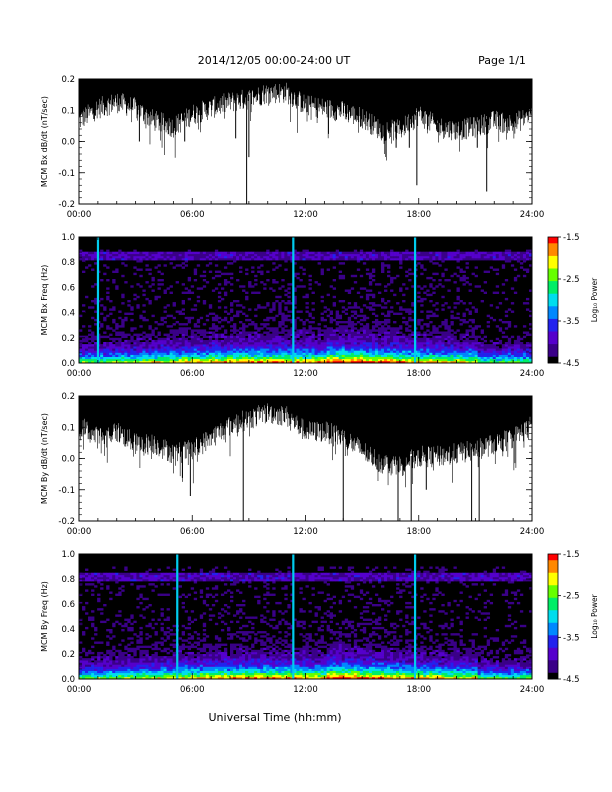  Describe the element at coordinates (44, 141) in the screenshot. I see `y-axis-label: MCM Bx dB/dt (nT/sec)` at that location.